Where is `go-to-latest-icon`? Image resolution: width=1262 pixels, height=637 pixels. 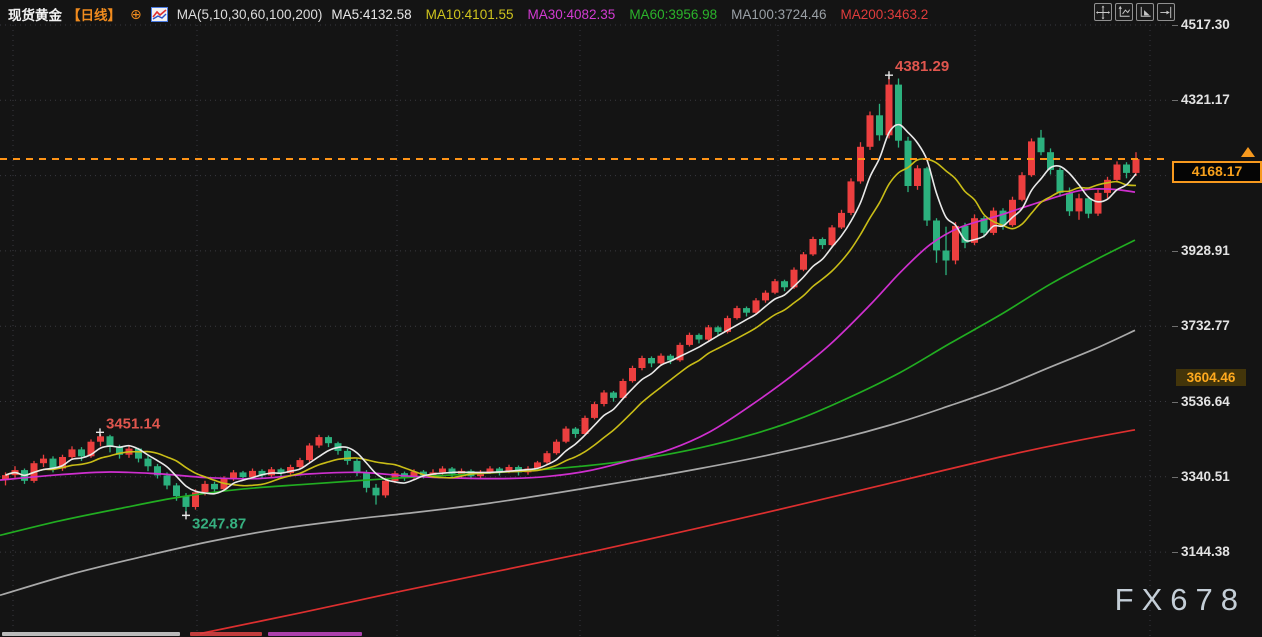 go-to-latest-icon is located at coordinates (1166, 12).